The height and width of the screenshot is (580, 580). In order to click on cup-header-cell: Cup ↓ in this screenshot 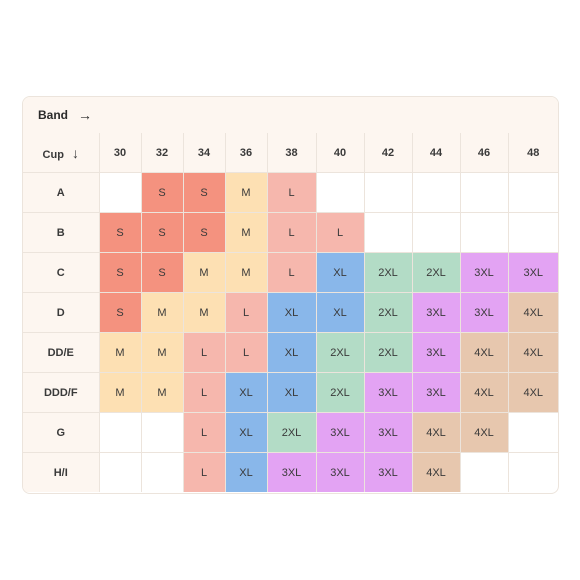, I will do `click(61, 153)`.